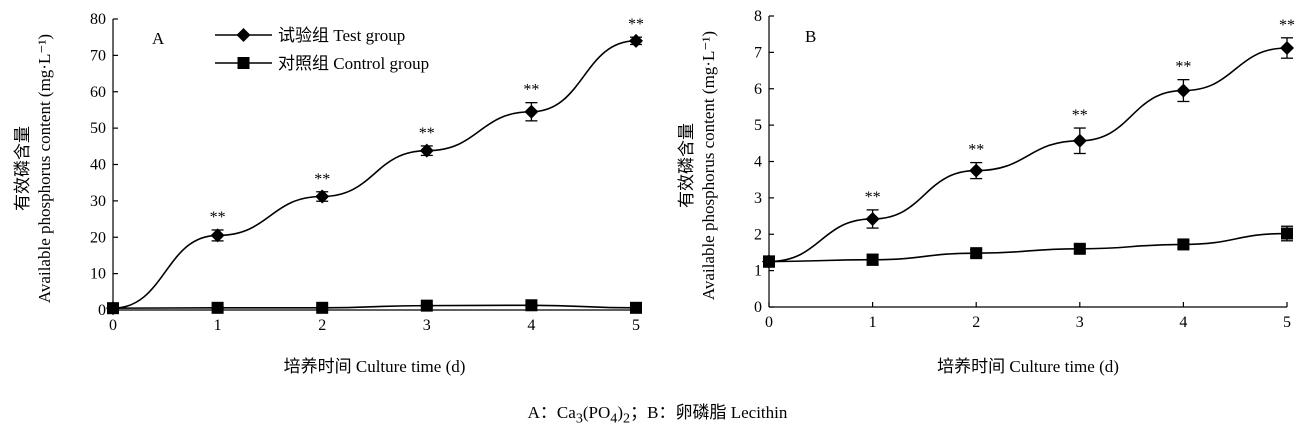 This screenshot has width=1315, height=430. What do you see at coordinates (758, 234) in the screenshot?
I see `panel-b-y-tick-label: 2` at bounding box center [758, 234].